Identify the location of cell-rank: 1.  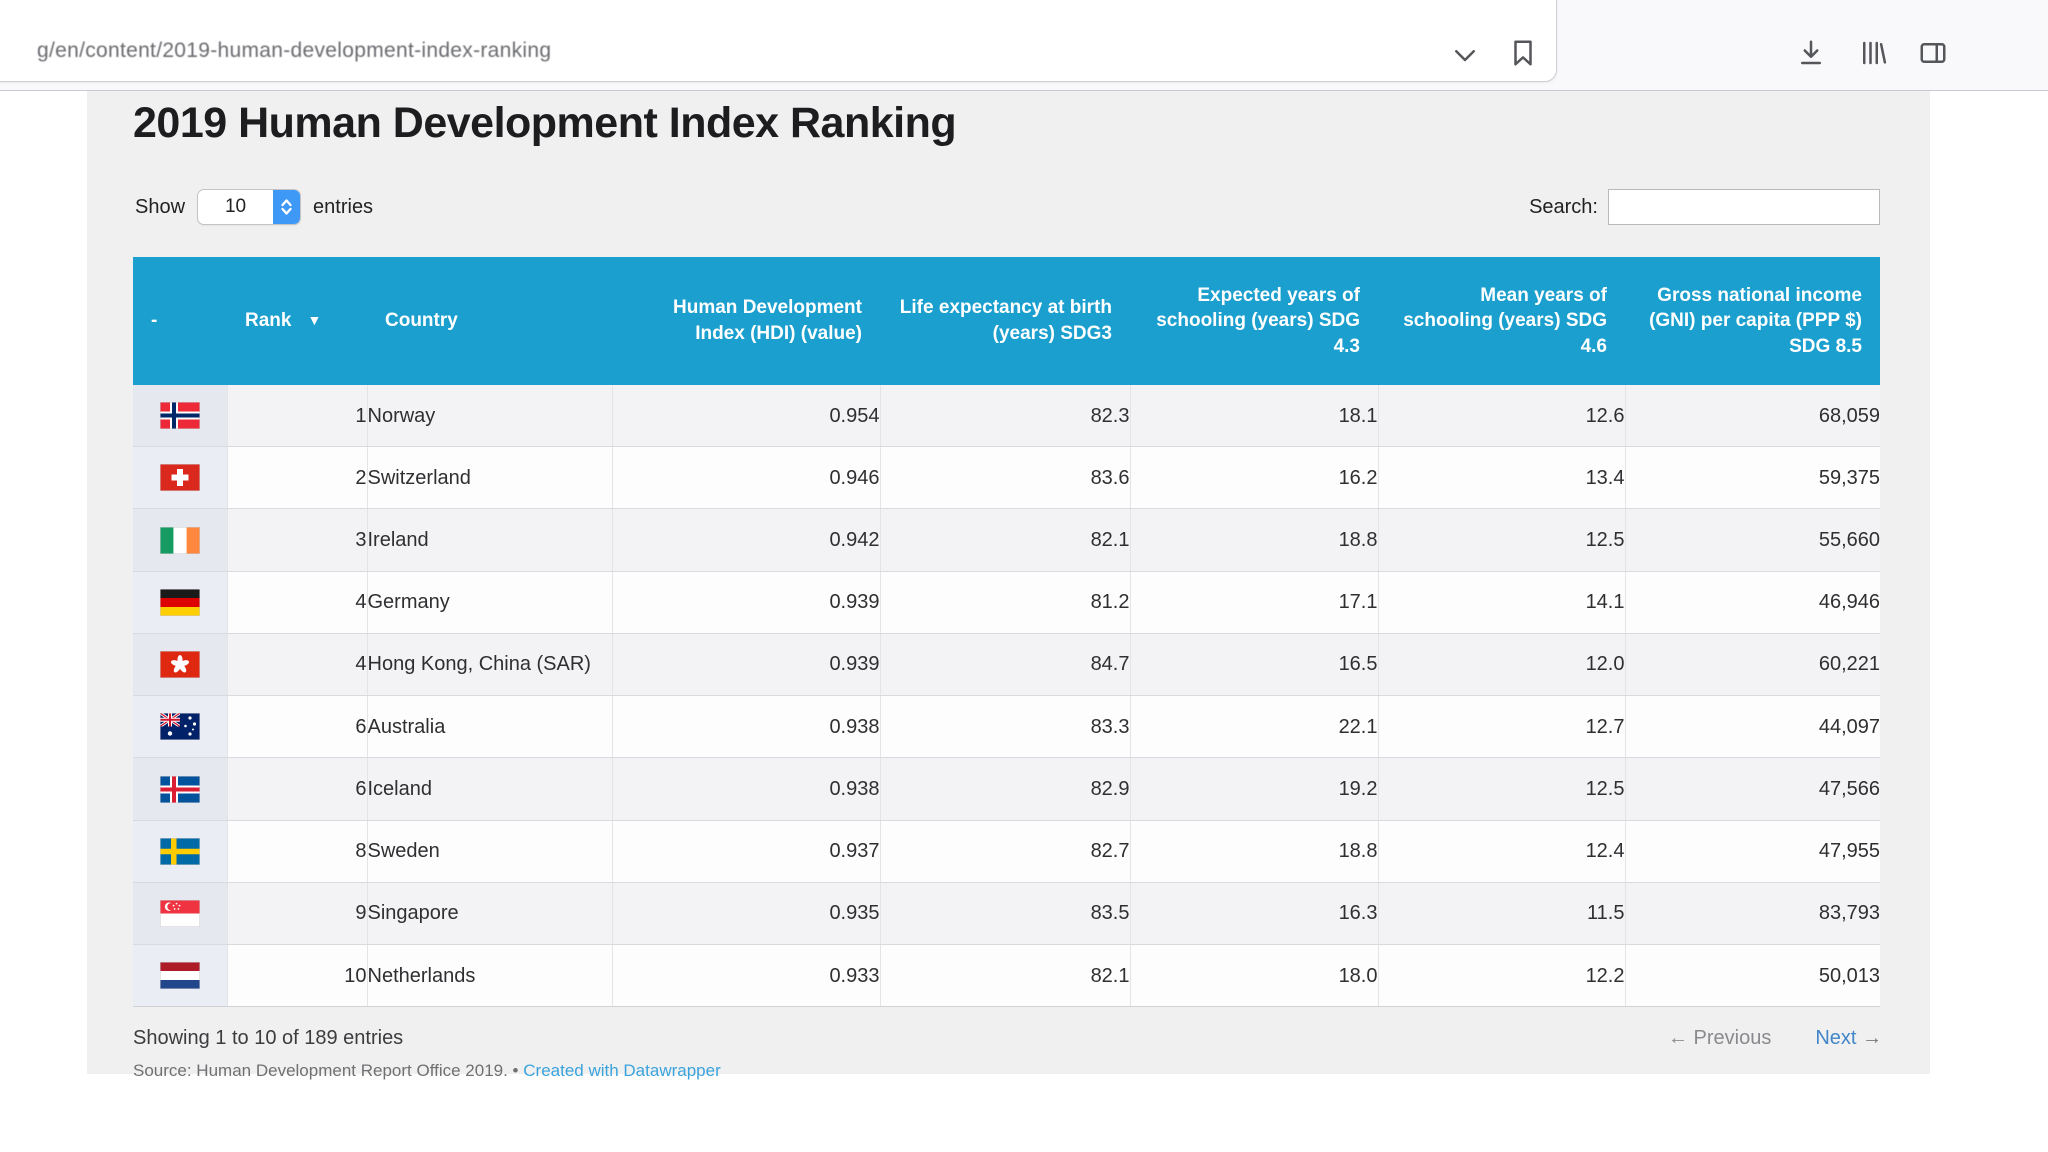
(296, 416).